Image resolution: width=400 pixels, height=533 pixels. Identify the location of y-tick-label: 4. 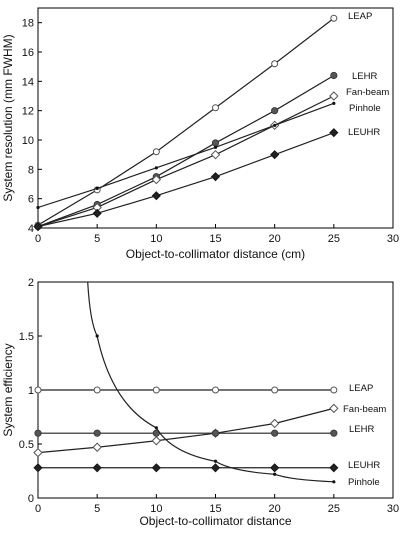
(31, 229).